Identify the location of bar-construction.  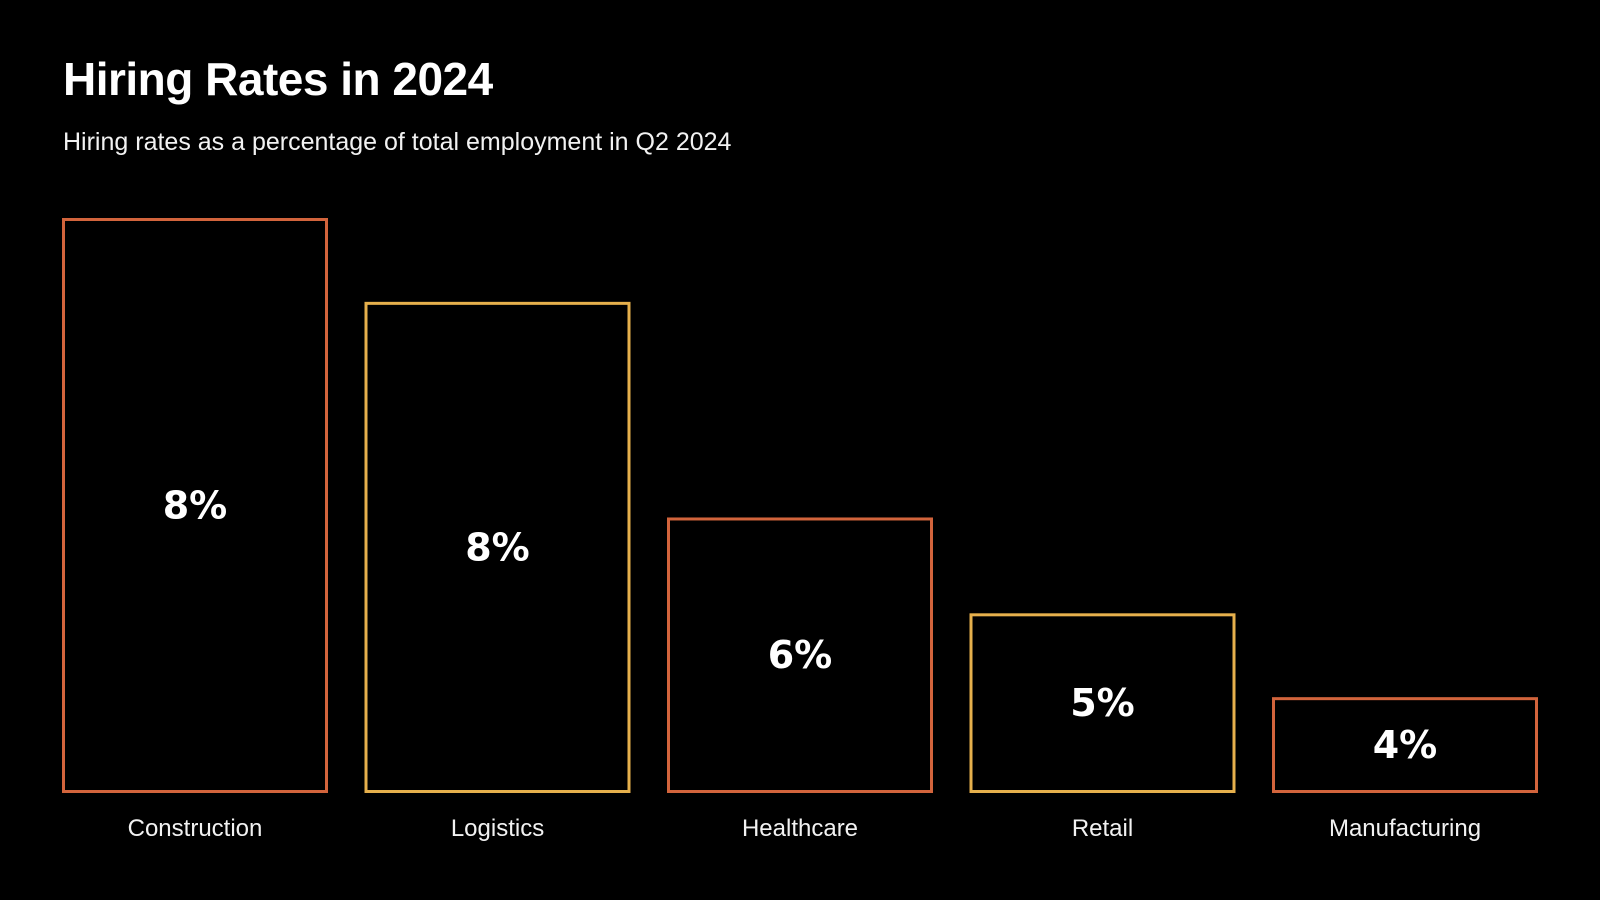
(195, 505).